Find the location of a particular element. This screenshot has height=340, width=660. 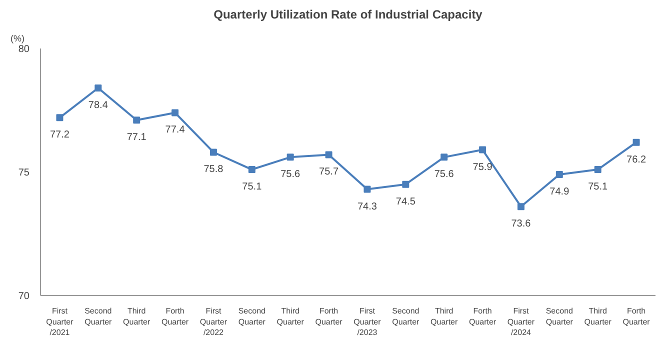

y-tick-label: 80 is located at coordinates (24, 49).